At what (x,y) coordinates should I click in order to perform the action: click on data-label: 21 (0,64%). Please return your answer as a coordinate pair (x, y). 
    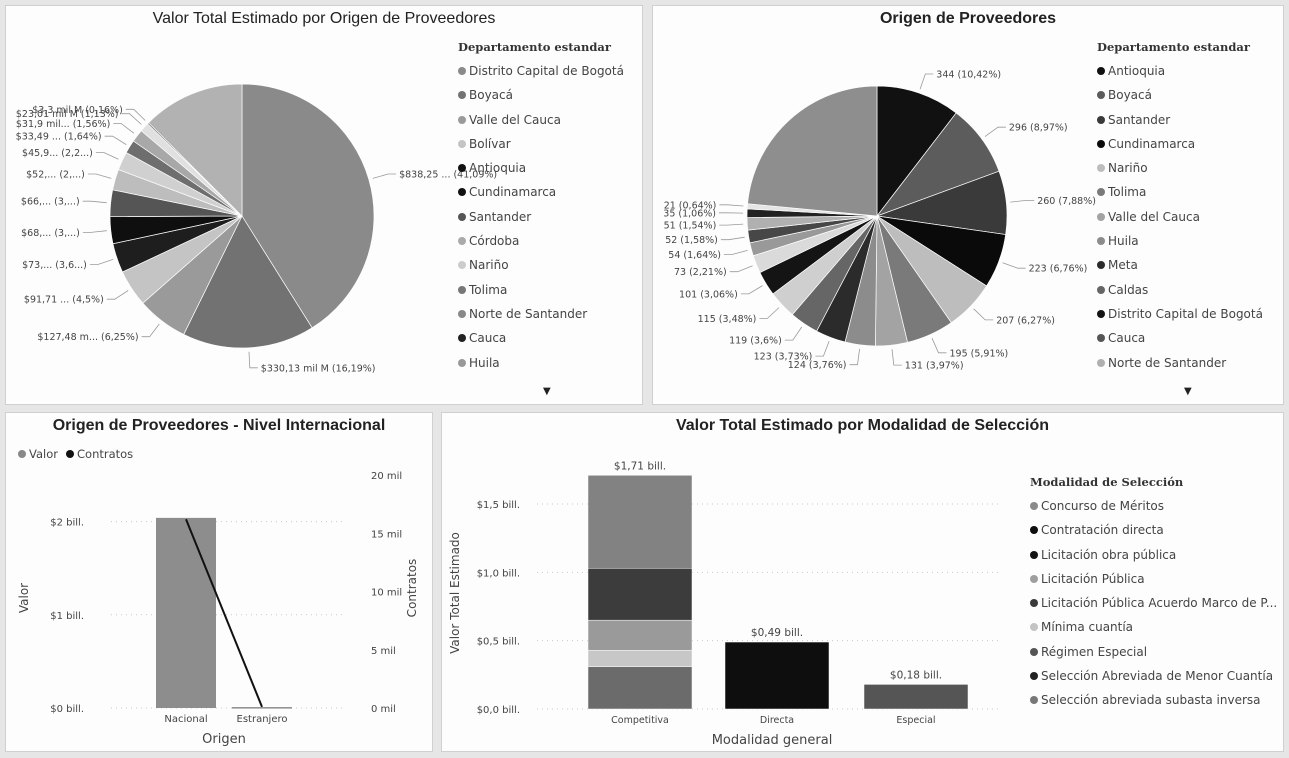
    Looking at the image, I should click on (690, 205).